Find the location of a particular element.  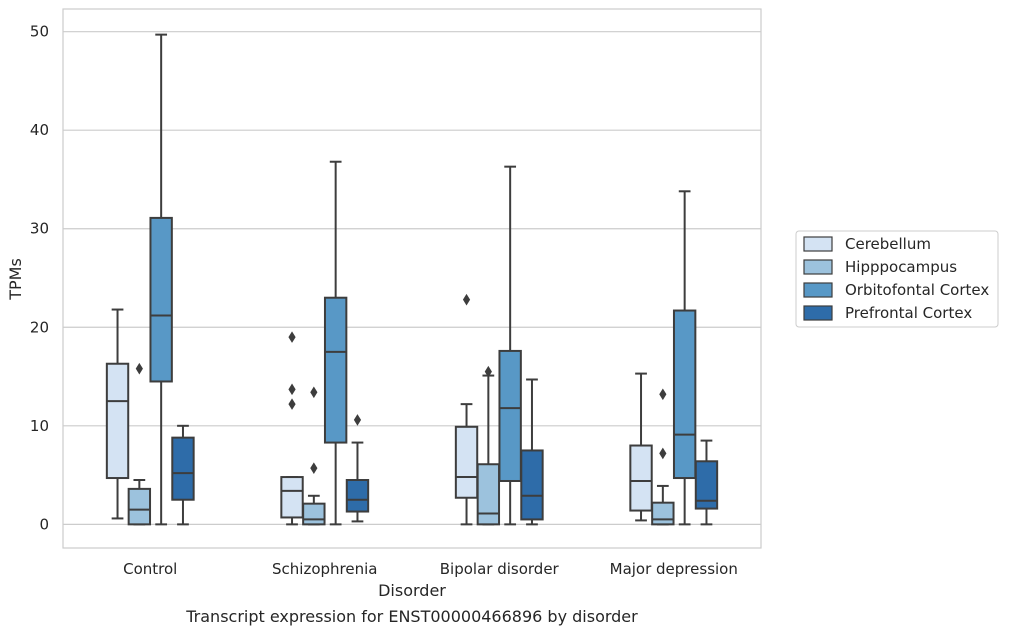

legend-label: Hipppocampus is located at coordinates (901, 267).